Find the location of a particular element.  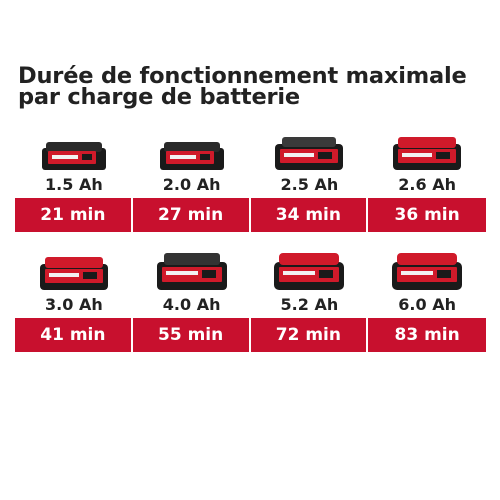

capacity-label: 2.6 Ah is located at coordinates (427, 184).